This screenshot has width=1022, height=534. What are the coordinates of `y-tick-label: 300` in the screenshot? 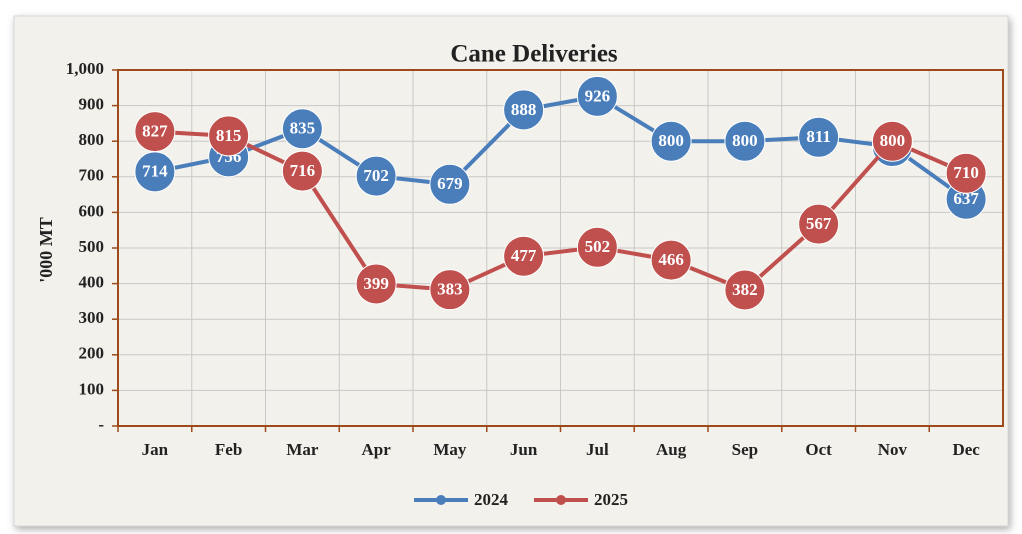 It's located at (92, 317).